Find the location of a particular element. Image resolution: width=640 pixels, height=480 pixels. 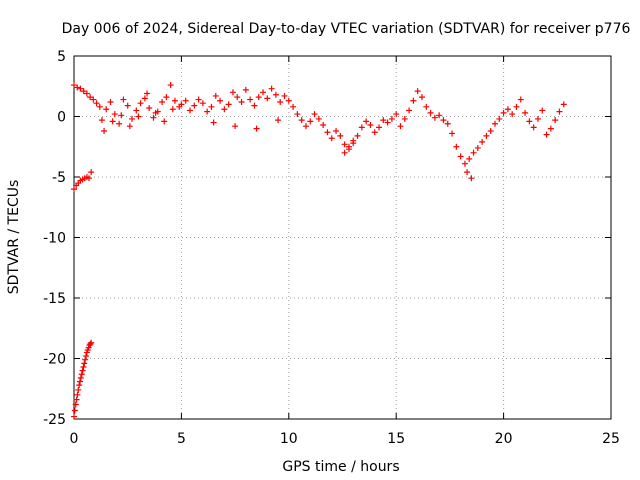

x-tick-label: 5 is located at coordinates (181, 439).